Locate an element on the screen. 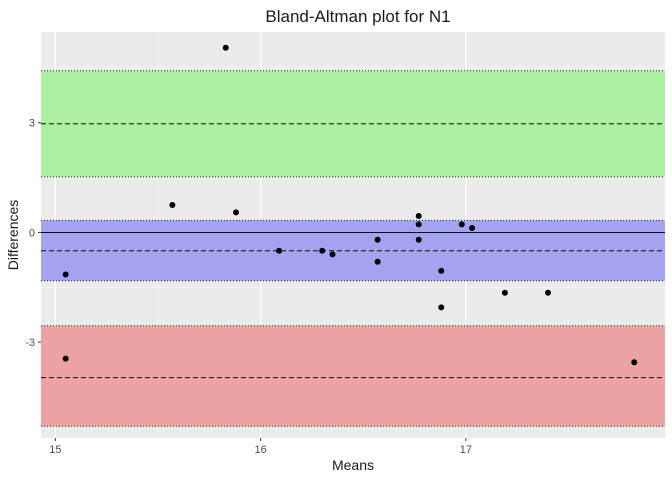 Image resolution: width=672 pixels, height=480 pixels. chart-title: Bland-Altman plot for N1 is located at coordinates (357, 16).